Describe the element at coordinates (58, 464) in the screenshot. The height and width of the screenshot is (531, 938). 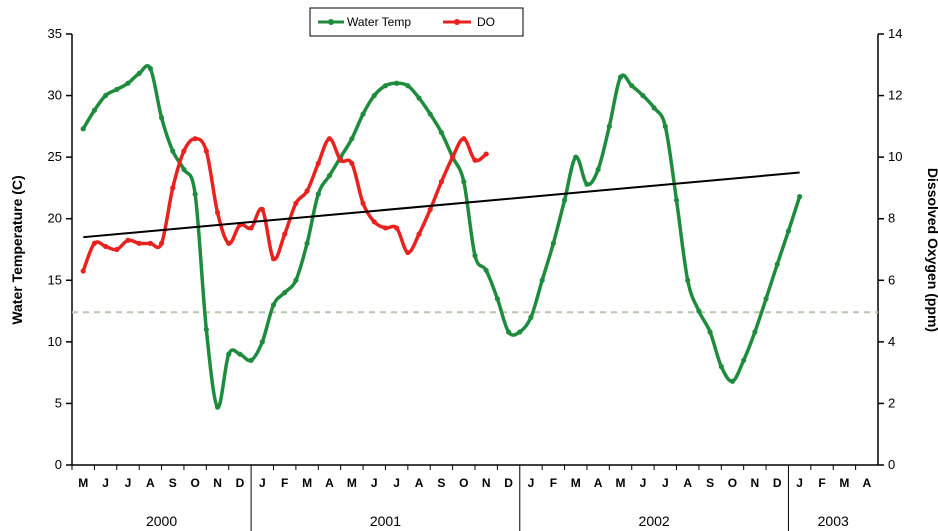
I see `y-left-tick-label: 0` at that location.